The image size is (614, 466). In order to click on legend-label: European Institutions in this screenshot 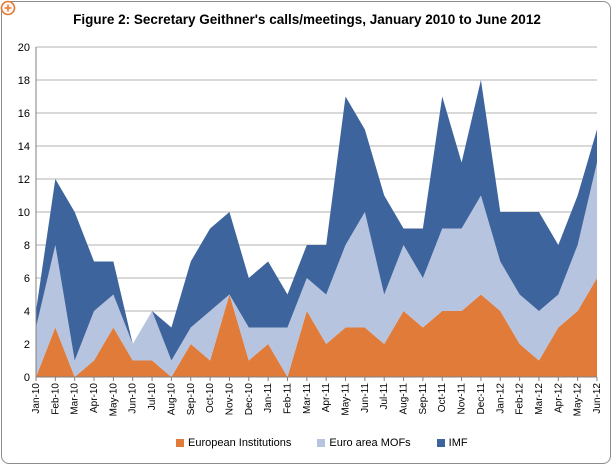, I will do `click(240, 443)`.